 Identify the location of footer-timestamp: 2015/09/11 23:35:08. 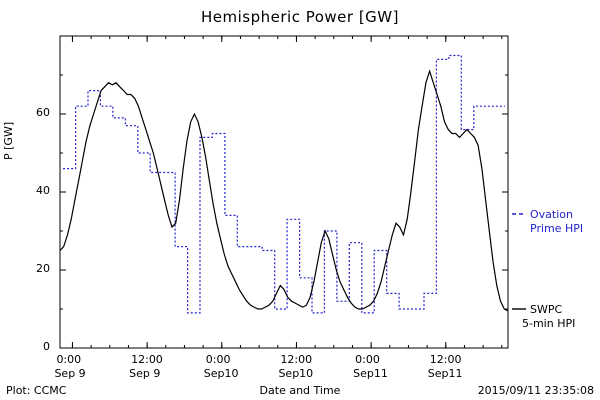
(535, 390).